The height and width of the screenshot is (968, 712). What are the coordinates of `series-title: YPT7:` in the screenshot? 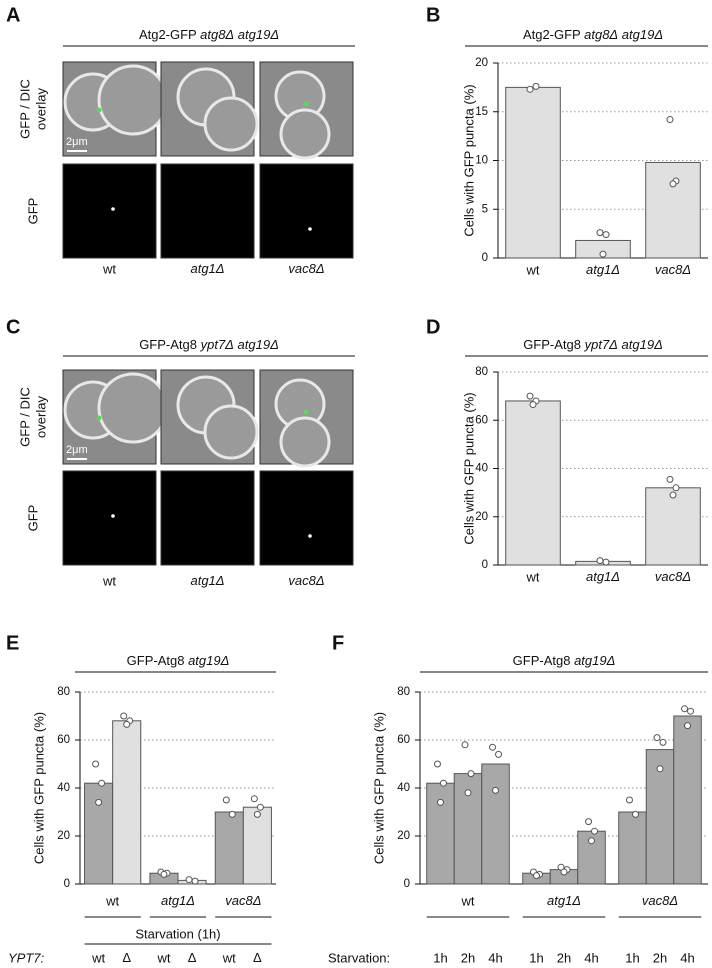 It's located at (26, 957).